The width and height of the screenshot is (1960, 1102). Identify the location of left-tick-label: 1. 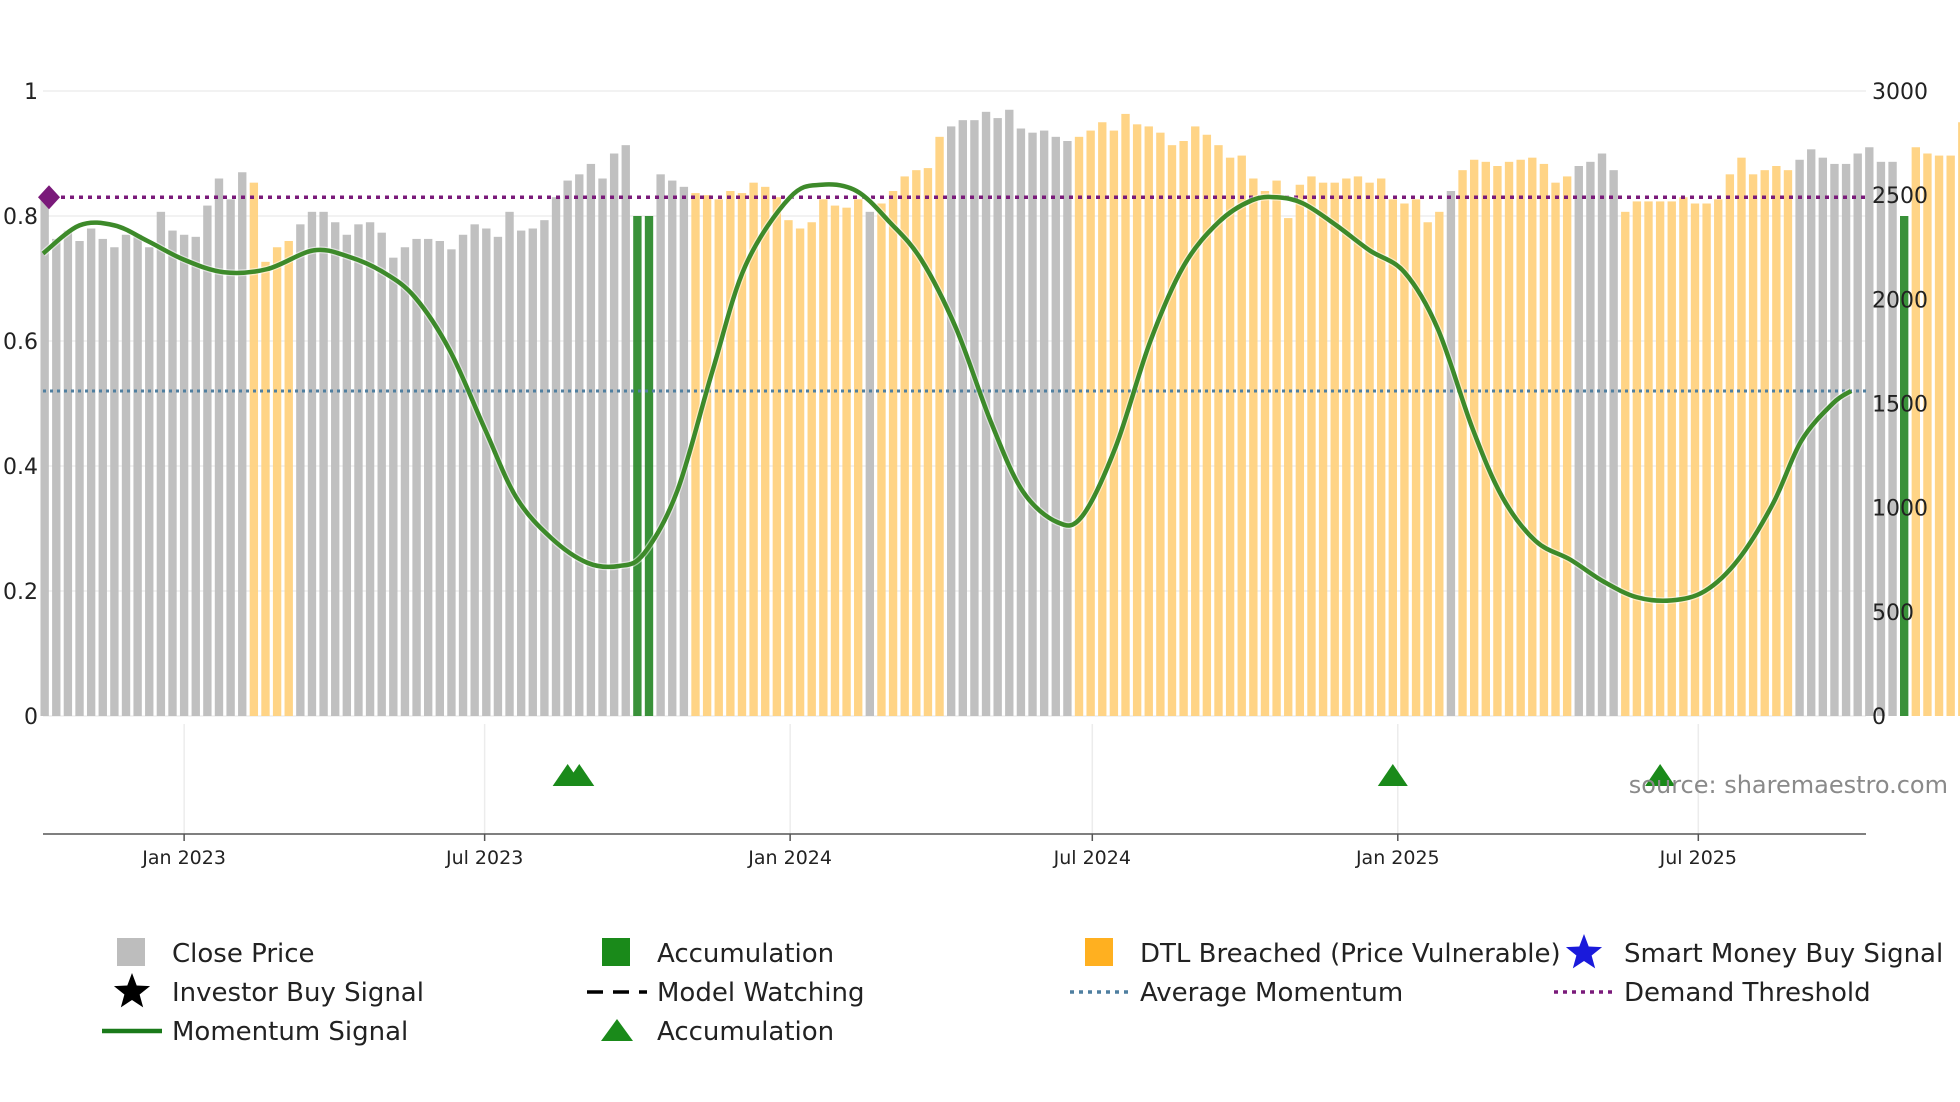
(31, 92).